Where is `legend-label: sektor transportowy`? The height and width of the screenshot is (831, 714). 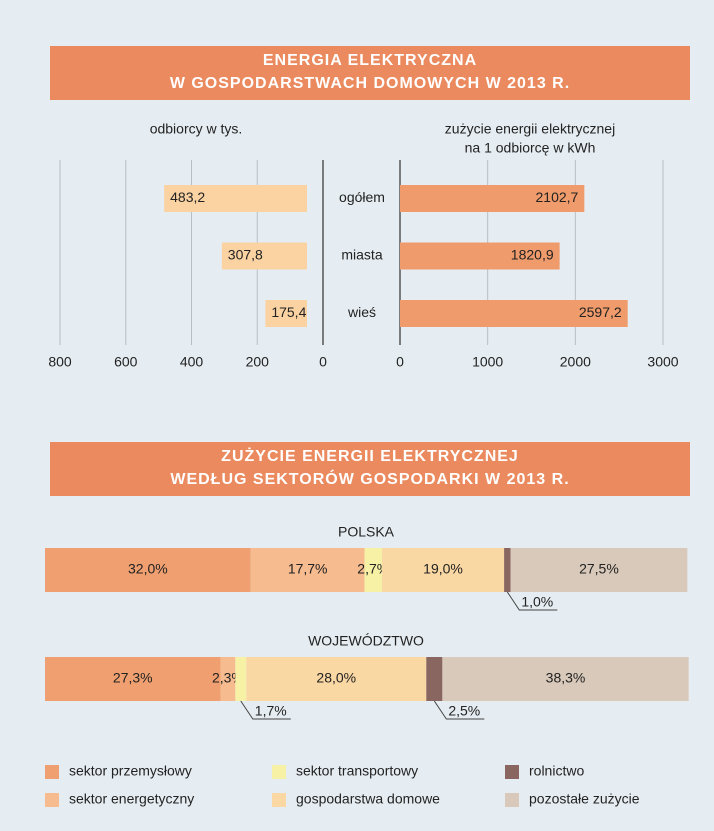 legend-label: sektor transportowy is located at coordinates (357, 771).